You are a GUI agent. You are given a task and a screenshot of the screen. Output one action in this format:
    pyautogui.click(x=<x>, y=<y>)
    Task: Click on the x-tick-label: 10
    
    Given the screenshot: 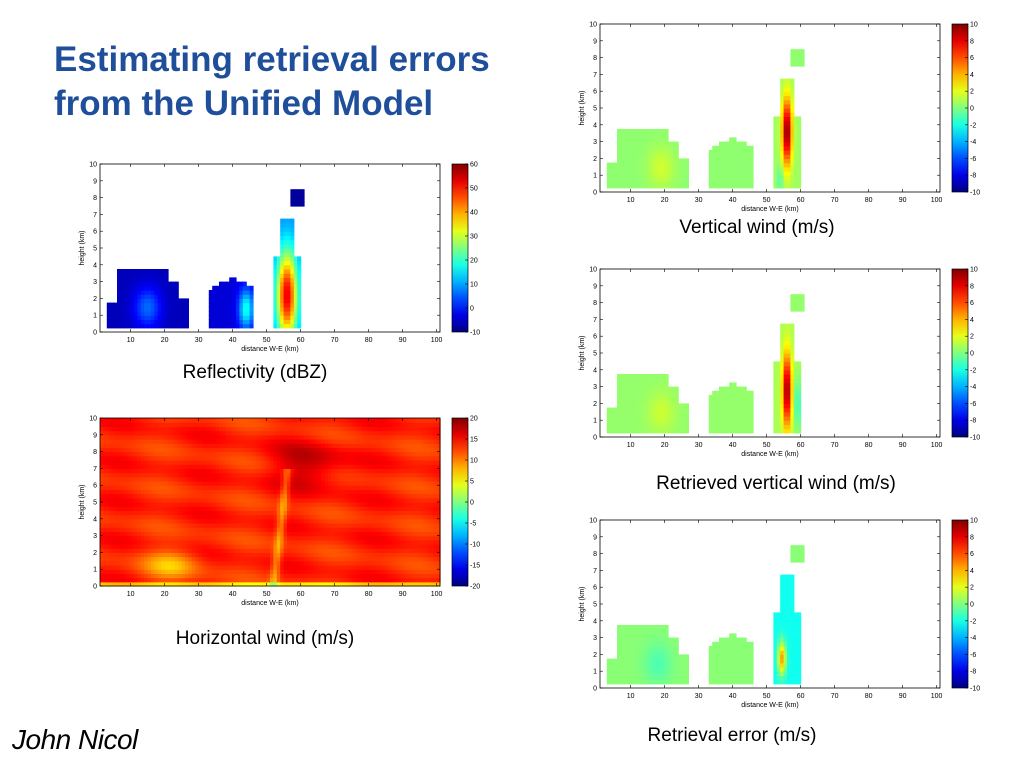 What is the action you would take?
    pyautogui.click(x=131, y=594)
    